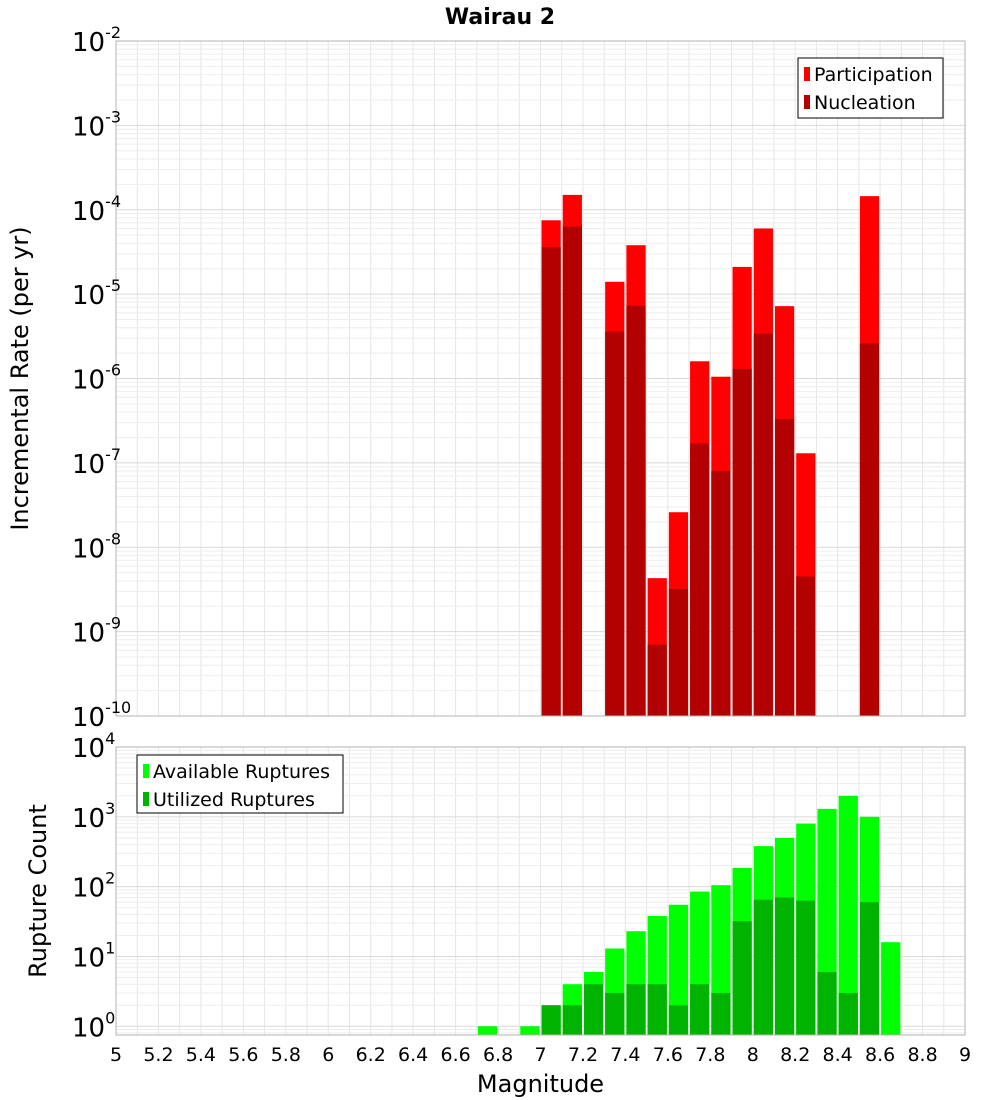 Image resolution: width=1000 pixels, height=1100 pixels. What do you see at coordinates (201, 1055) in the screenshot?
I see `x-tick-label: 5.4` at bounding box center [201, 1055].